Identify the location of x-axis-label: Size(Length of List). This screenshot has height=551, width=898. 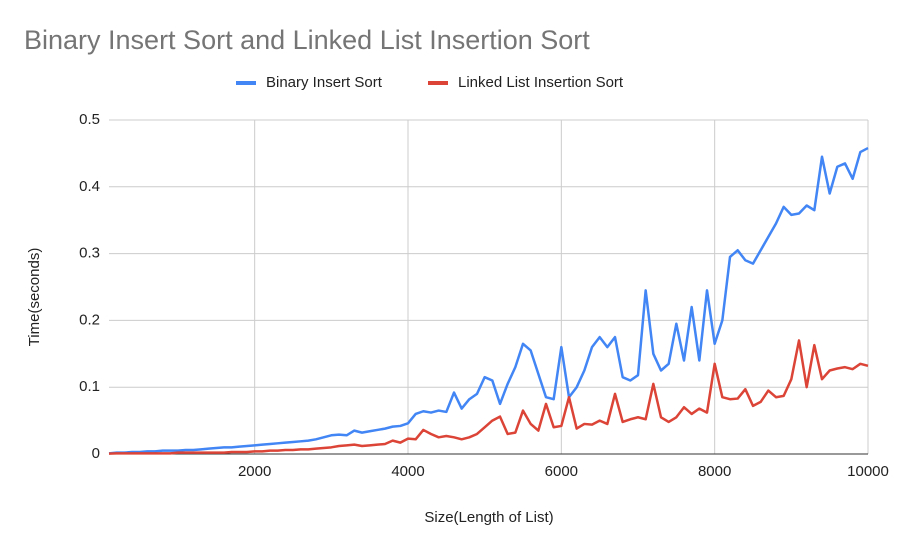
(488, 517).